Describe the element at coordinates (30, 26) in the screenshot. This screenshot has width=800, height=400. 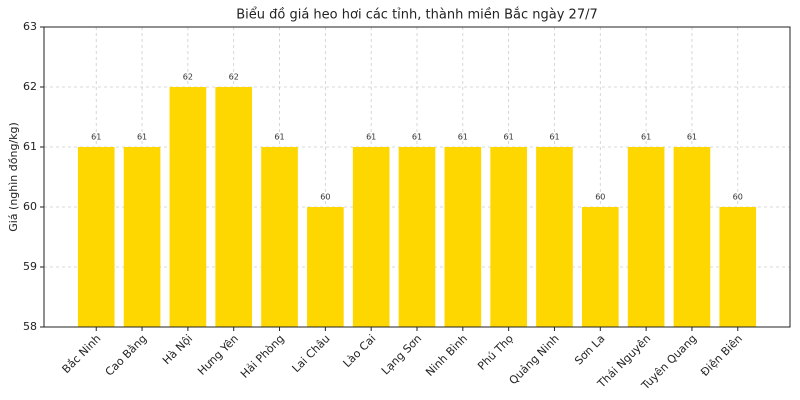
I see `y-tick-label: 63` at that location.